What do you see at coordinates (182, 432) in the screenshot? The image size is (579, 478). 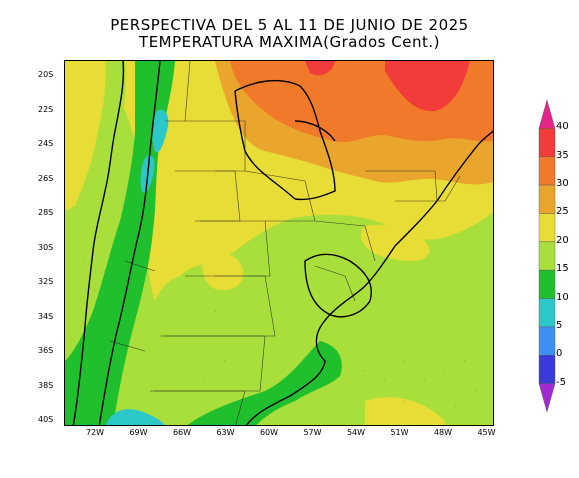 I see `longitude-label: 66W` at bounding box center [182, 432].